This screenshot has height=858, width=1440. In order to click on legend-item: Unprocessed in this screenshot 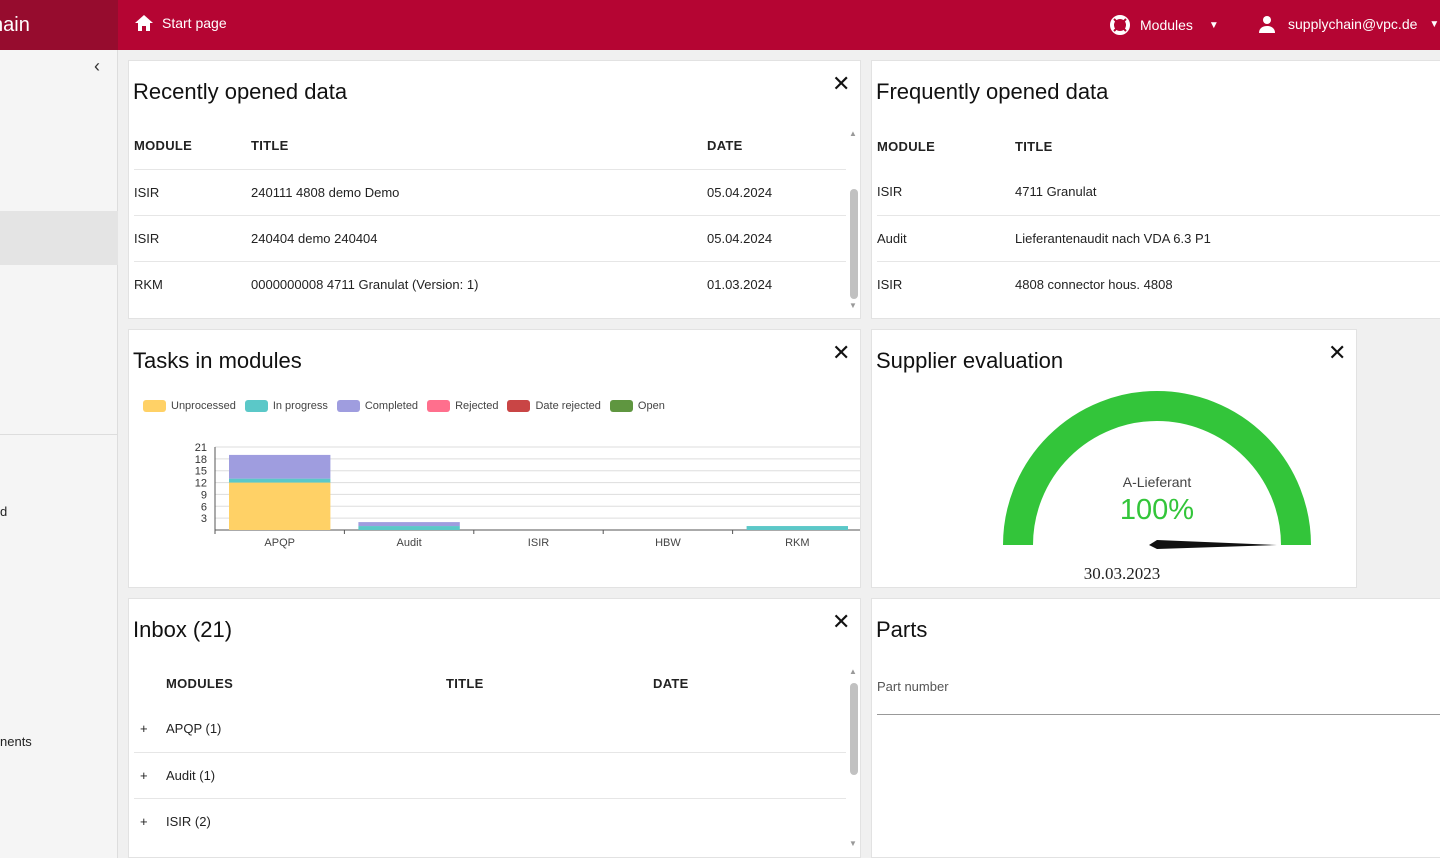, I will do `click(189, 406)`.